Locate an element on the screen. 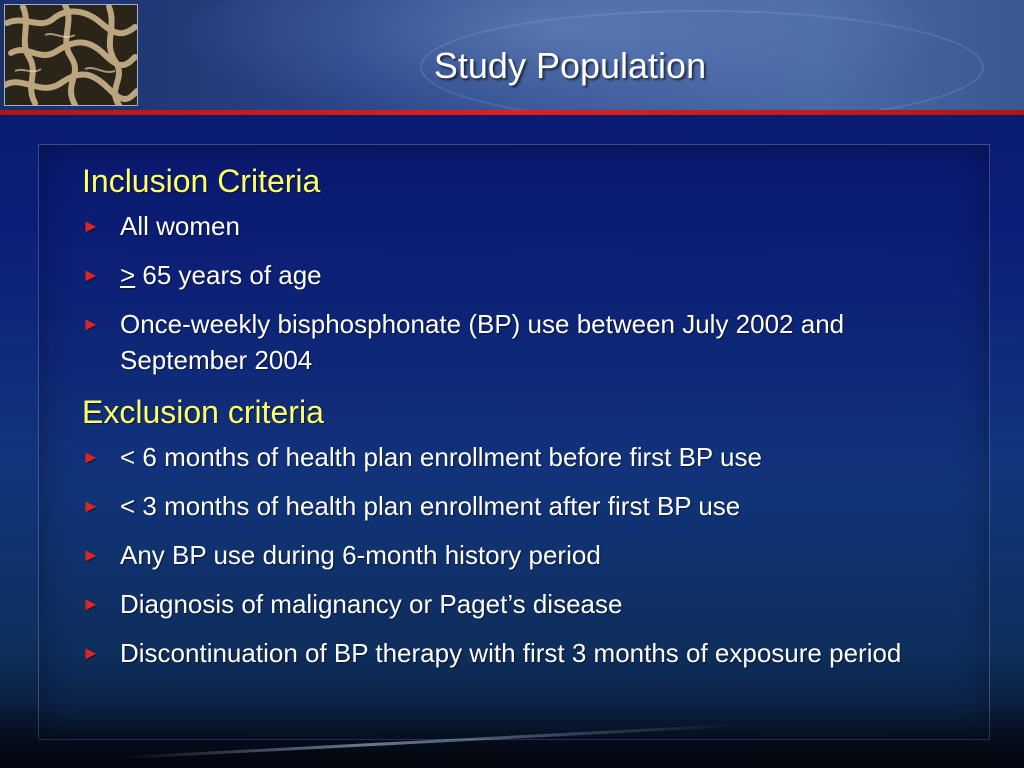 The width and height of the screenshot is (1024, 768). inclusion-heading: Inclusion Criteria is located at coordinates (201, 181).